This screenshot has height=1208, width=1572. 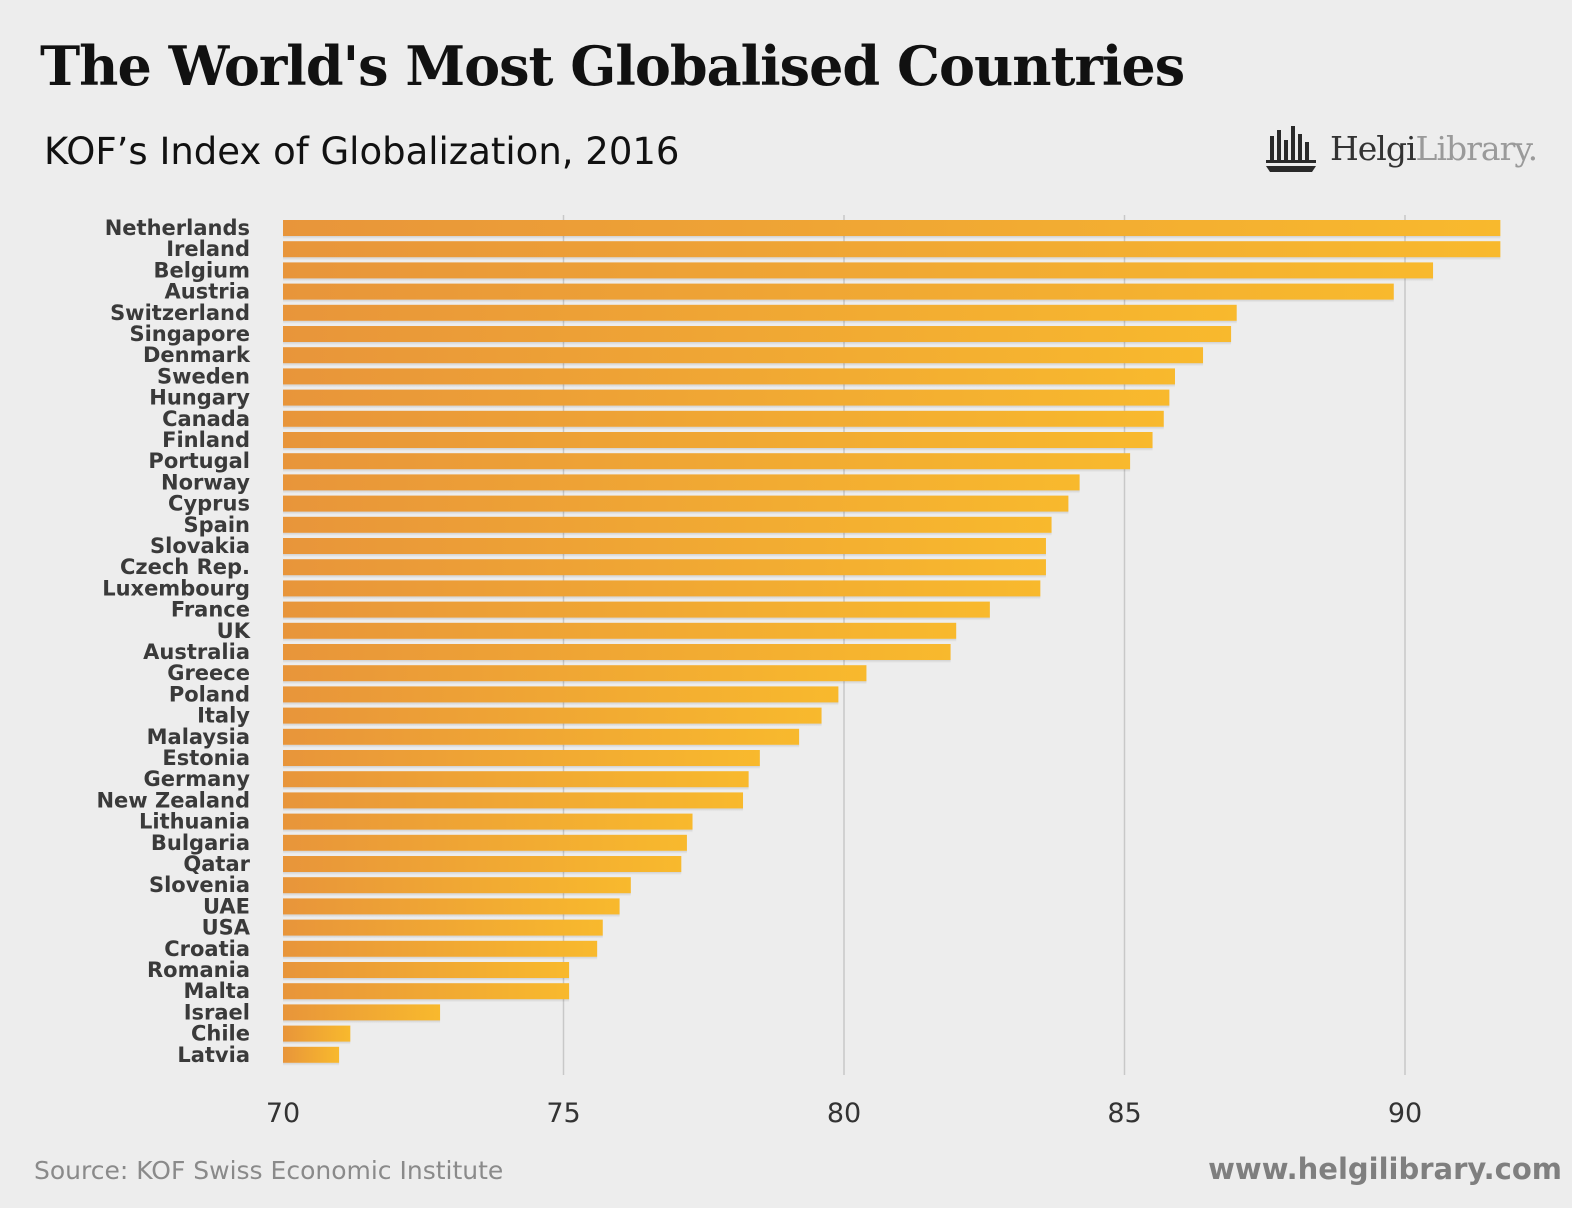 What do you see at coordinates (485, 842) in the screenshot?
I see `bar-bulgaria` at bounding box center [485, 842].